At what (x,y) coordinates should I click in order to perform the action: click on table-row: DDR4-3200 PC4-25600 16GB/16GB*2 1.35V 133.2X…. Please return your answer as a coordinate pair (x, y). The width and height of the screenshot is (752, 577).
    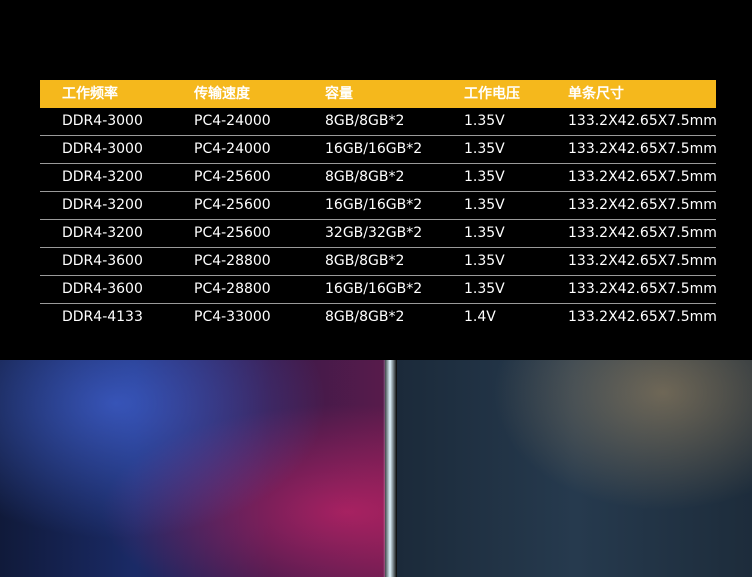
    Looking at the image, I should click on (378, 206).